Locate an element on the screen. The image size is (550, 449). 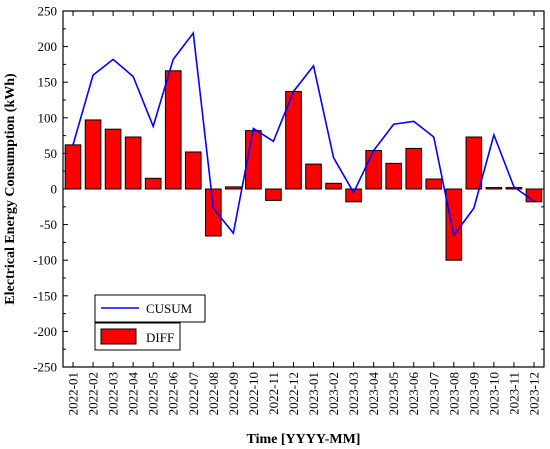
x-tick-label: 2022-09 is located at coordinates (233, 393).